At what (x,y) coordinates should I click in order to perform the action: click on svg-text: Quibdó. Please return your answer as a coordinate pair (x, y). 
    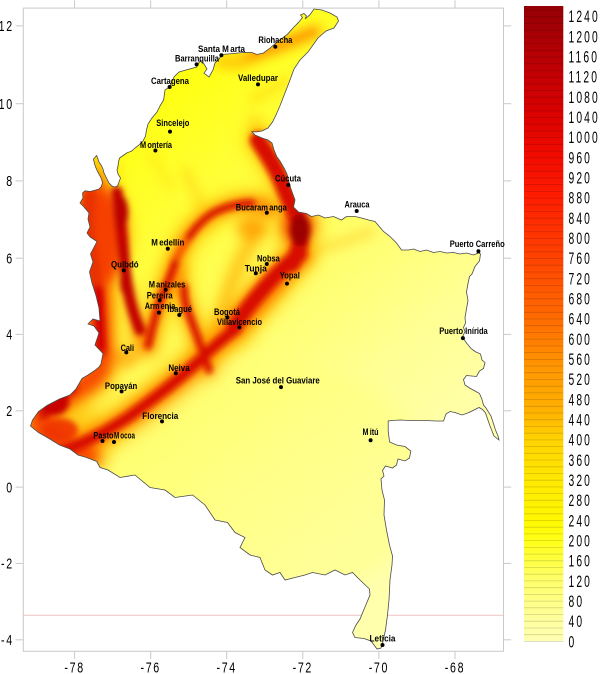
    Looking at the image, I should click on (125, 265).